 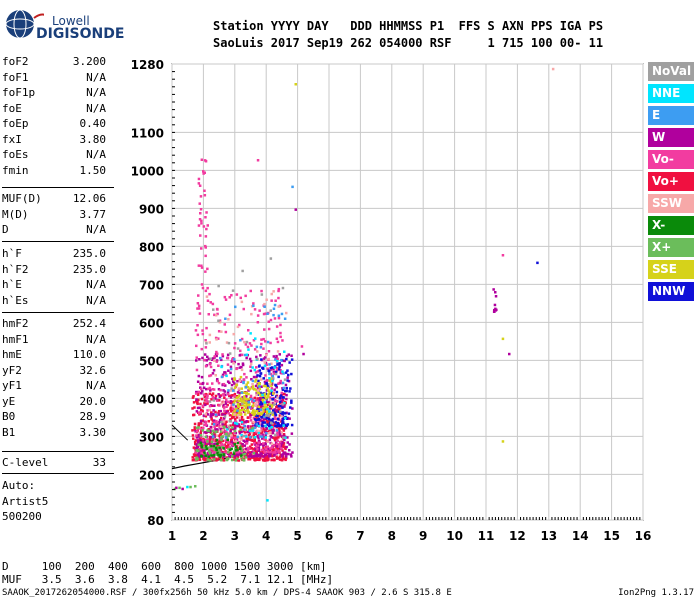 What do you see at coordinates (151, 247) in the screenshot?
I see `y-tick-label: 800` at bounding box center [151, 247].